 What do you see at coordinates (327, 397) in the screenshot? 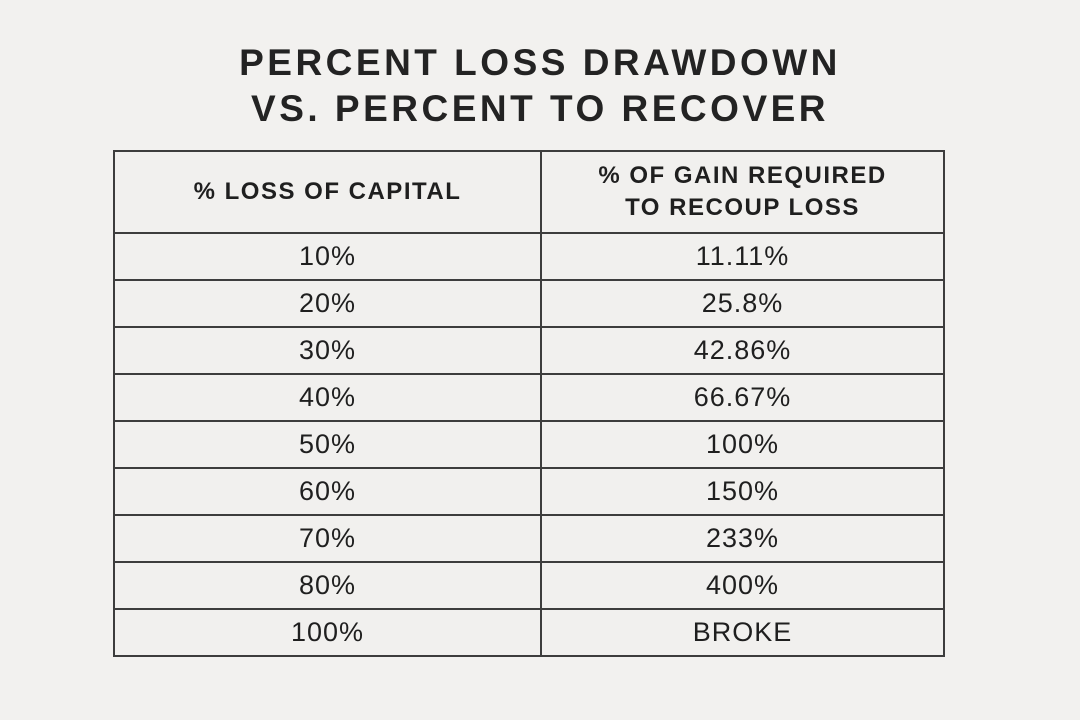
I see `loss-cell: 40%` at bounding box center [327, 397].